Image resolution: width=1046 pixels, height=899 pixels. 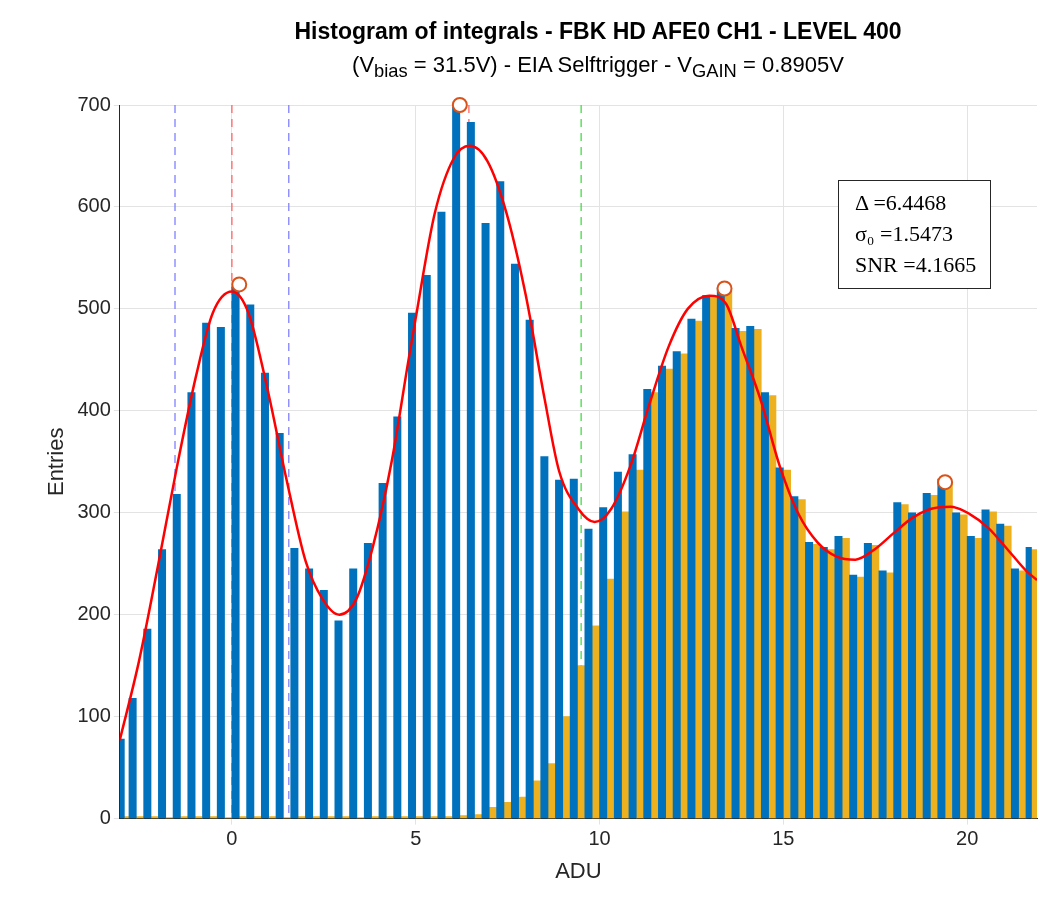 I want to click on y-tick-label: 700, so click(x=94, y=103).